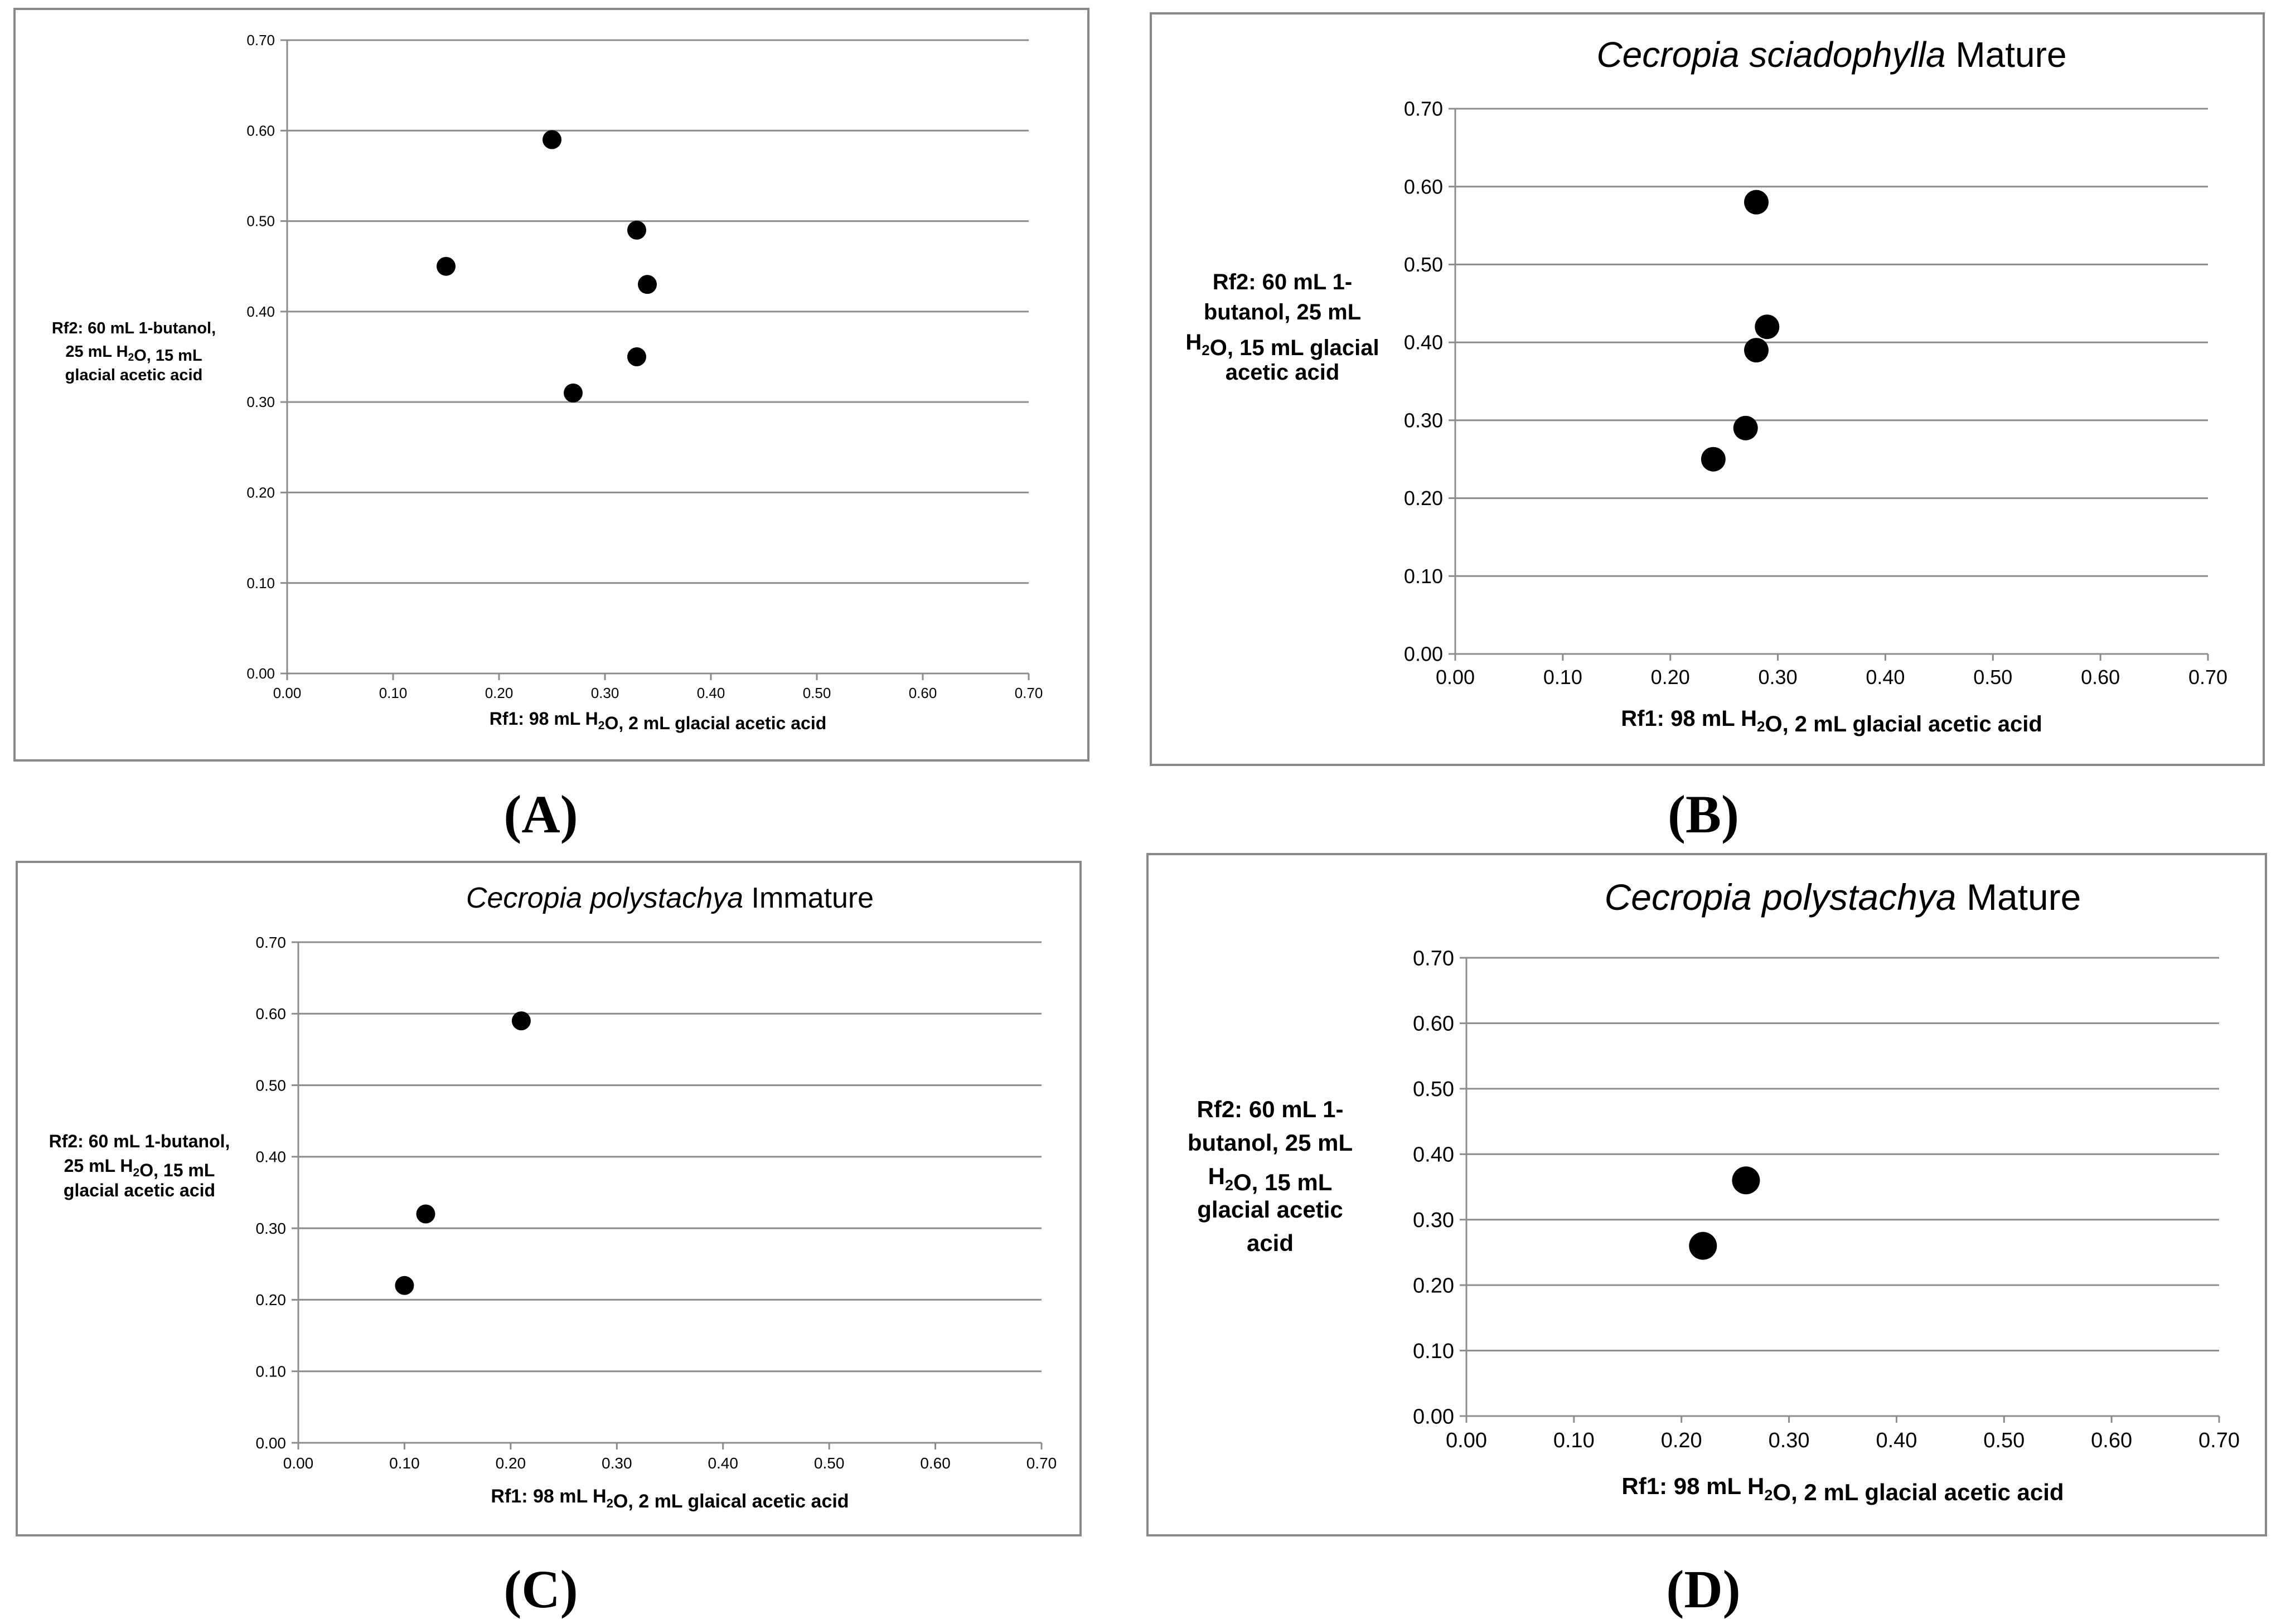 Image resolution: width=2281 pixels, height=1624 pixels. Describe the element at coordinates (1703, 814) in the screenshot. I see `panel-b-label: (B)` at that location.